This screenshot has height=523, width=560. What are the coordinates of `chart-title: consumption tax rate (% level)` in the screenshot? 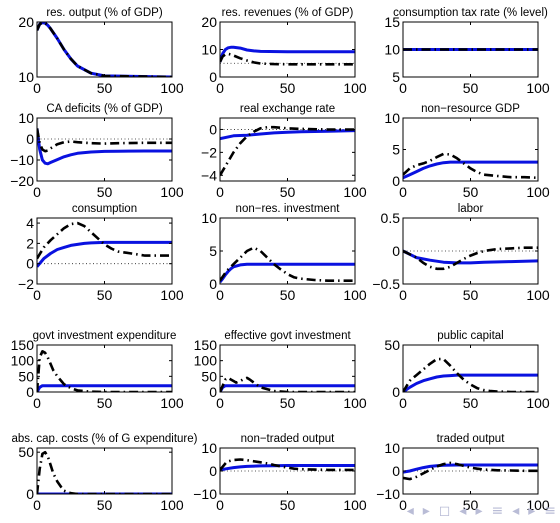 It's located at (470, 13).